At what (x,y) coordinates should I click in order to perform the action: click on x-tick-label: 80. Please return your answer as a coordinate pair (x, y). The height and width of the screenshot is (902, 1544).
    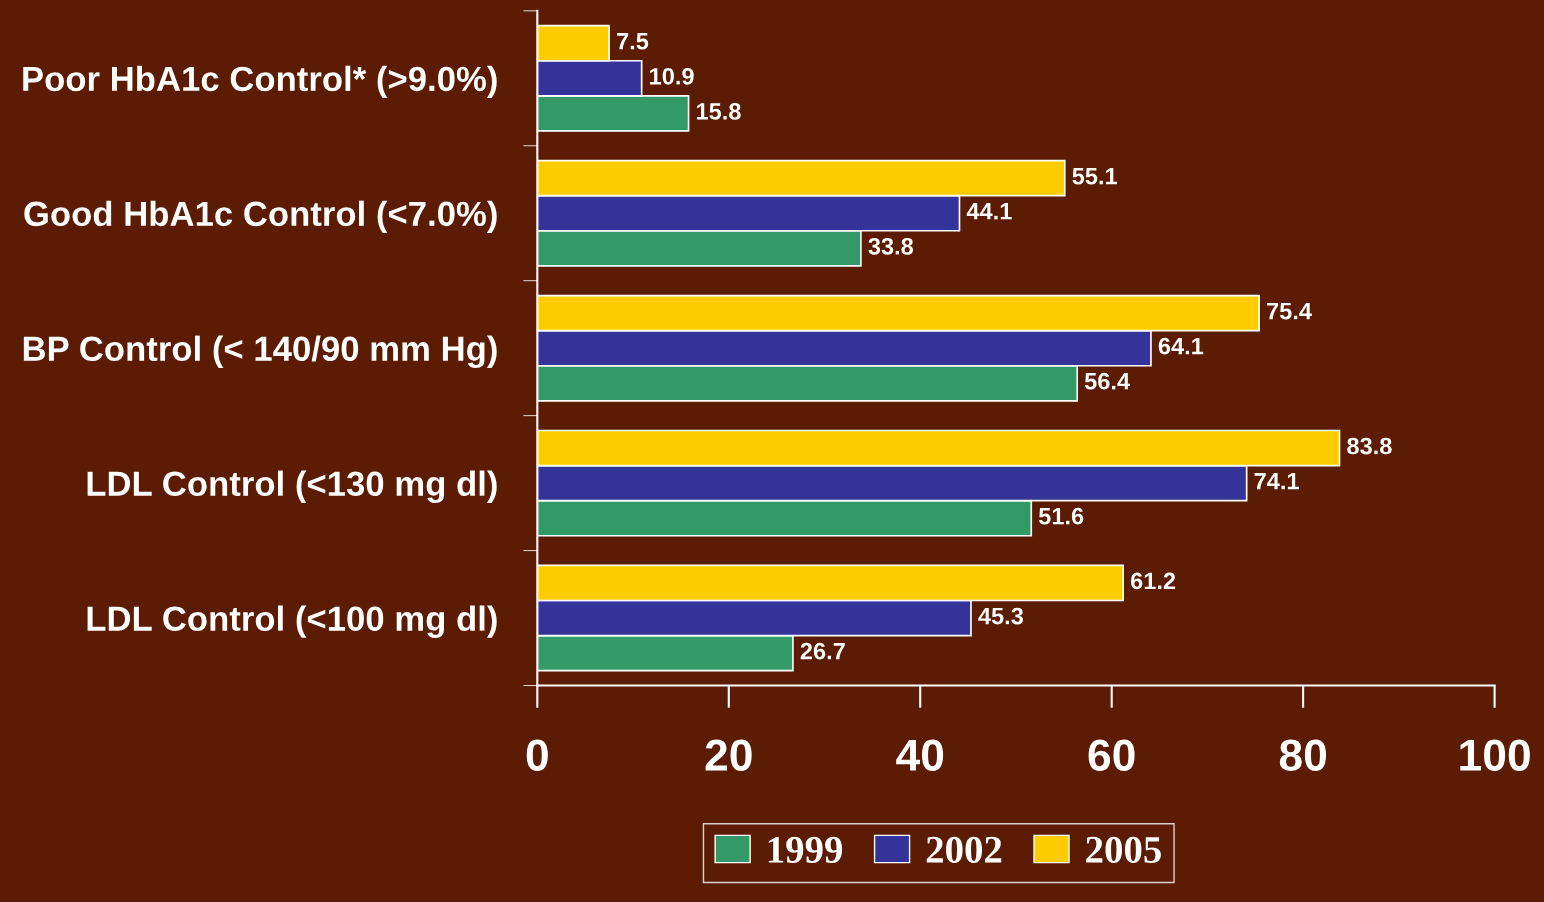
    Looking at the image, I should click on (1303, 755).